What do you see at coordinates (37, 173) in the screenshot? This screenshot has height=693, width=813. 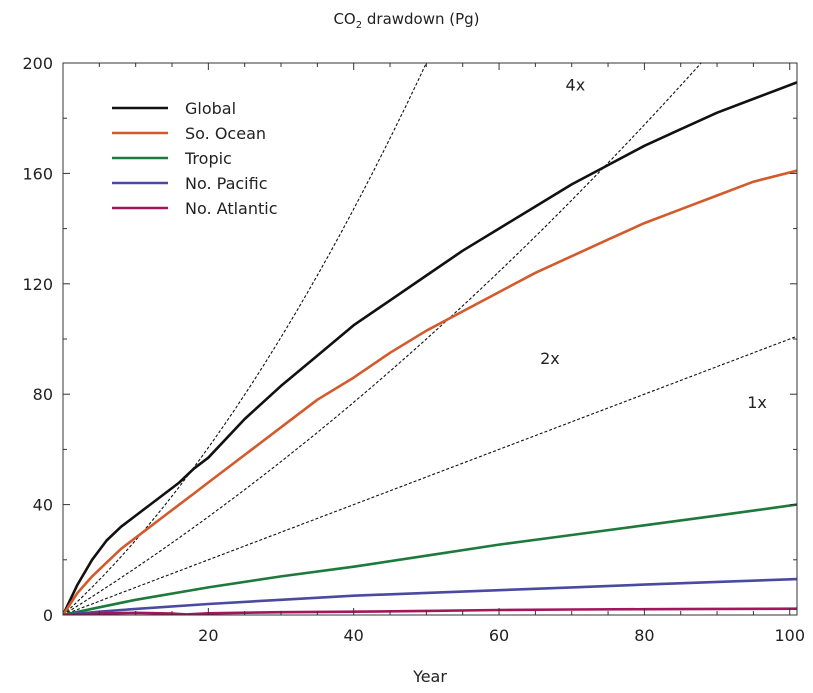 I see `y-tick-label: 160` at bounding box center [37, 173].